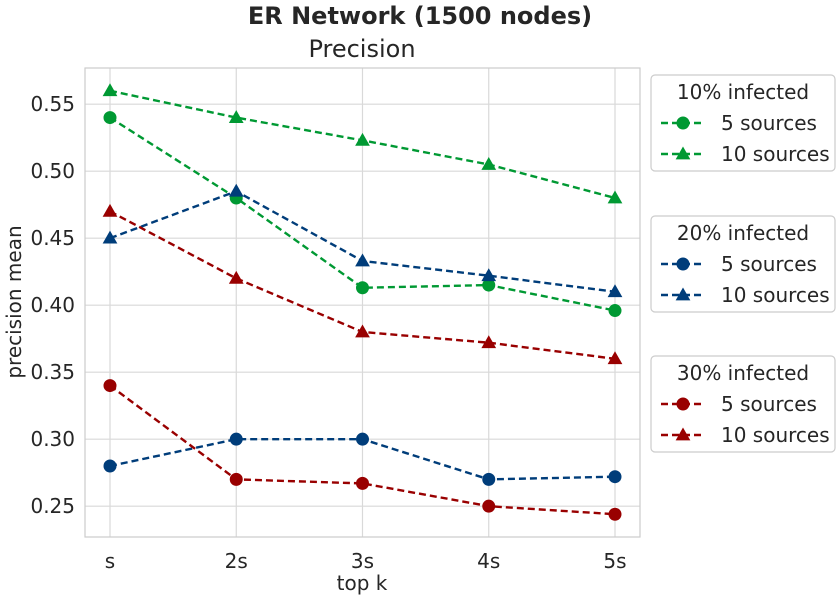 This screenshot has height=600, width=840. I want to click on series-20pct-infected-5-sources, so click(362, 459).